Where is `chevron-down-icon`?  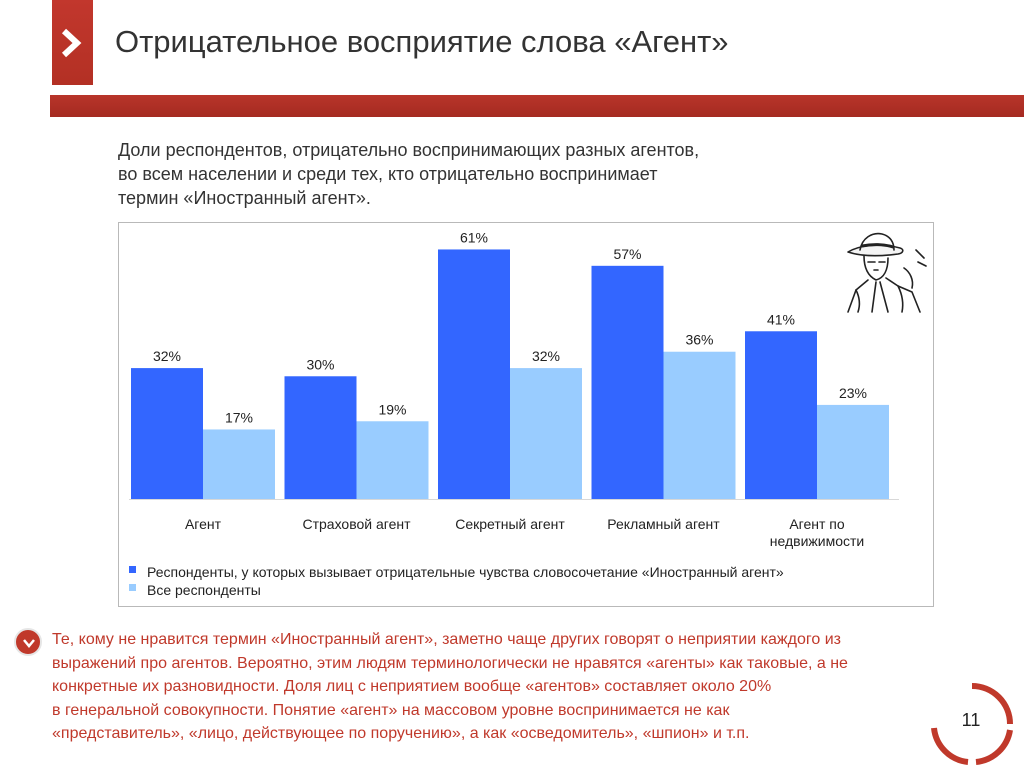
chevron-down-icon is located at coordinates (29, 643).